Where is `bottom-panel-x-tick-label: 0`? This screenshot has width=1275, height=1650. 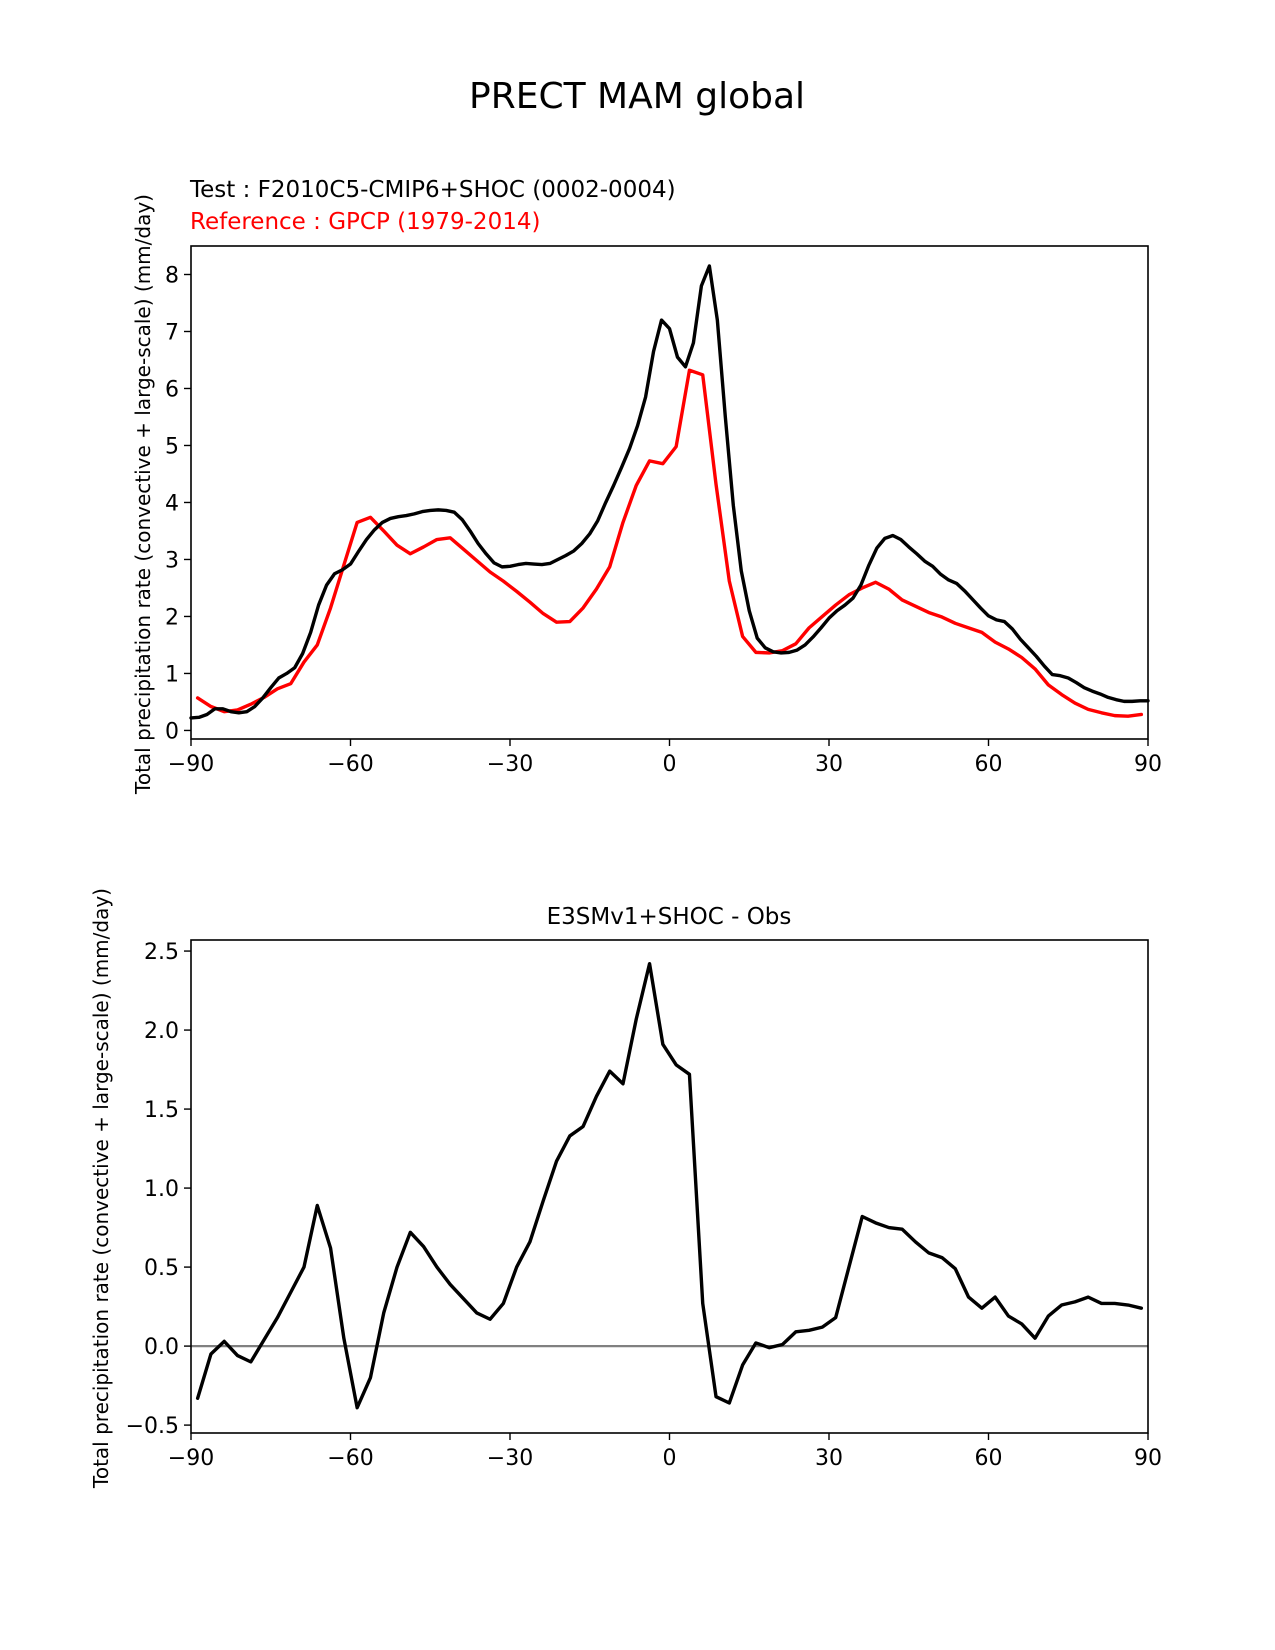
bottom-panel-x-tick-label: 0 is located at coordinates (670, 1458).